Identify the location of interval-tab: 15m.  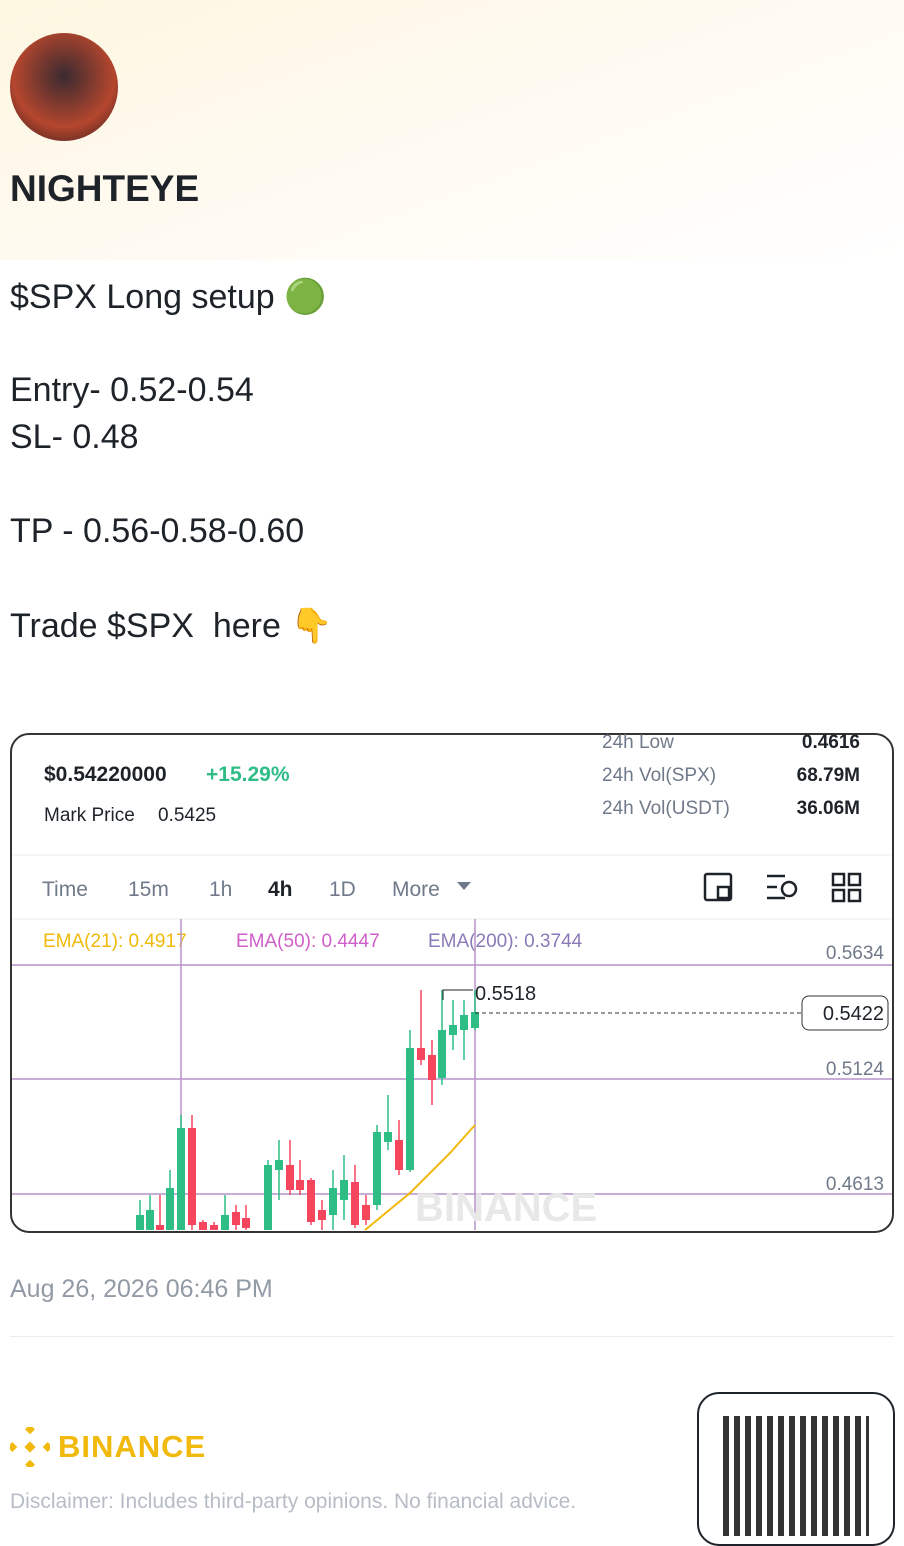
(148, 889).